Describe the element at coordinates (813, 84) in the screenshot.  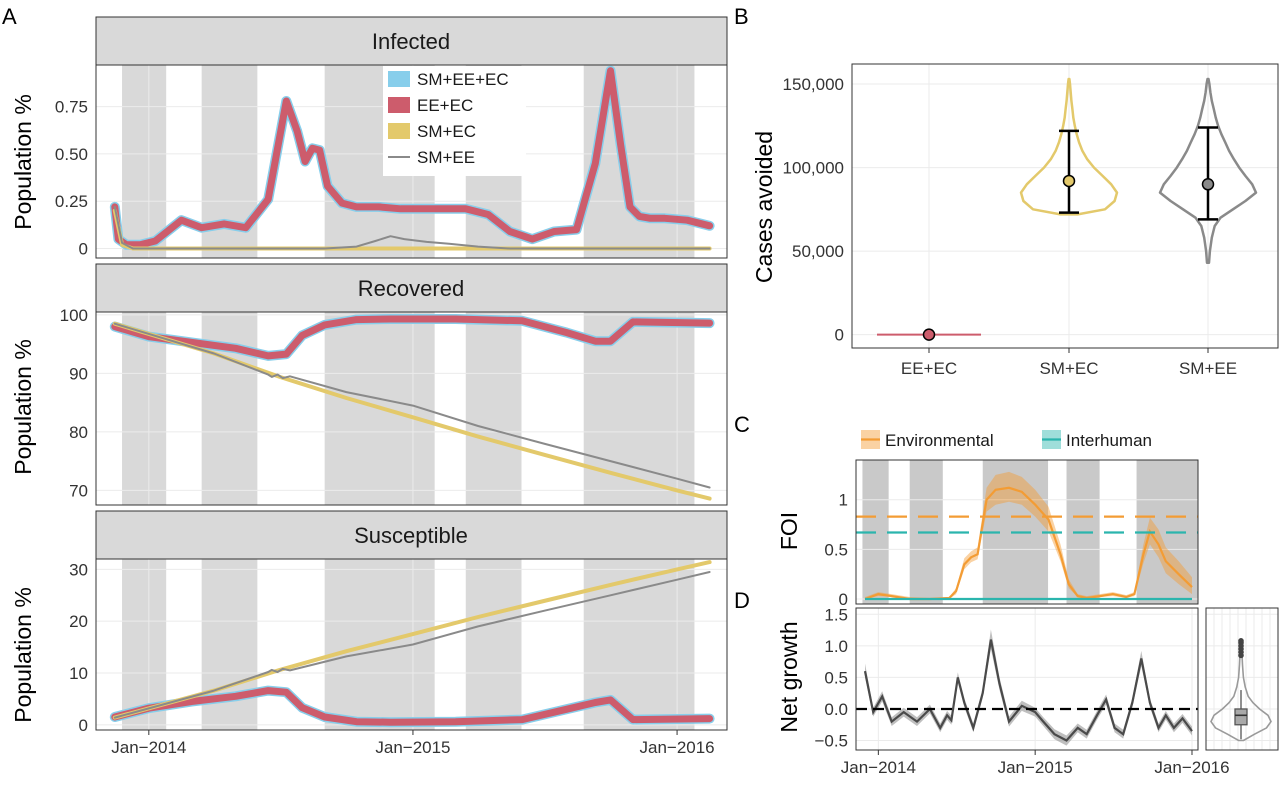
I see `y-tick-label: 150,000` at that location.